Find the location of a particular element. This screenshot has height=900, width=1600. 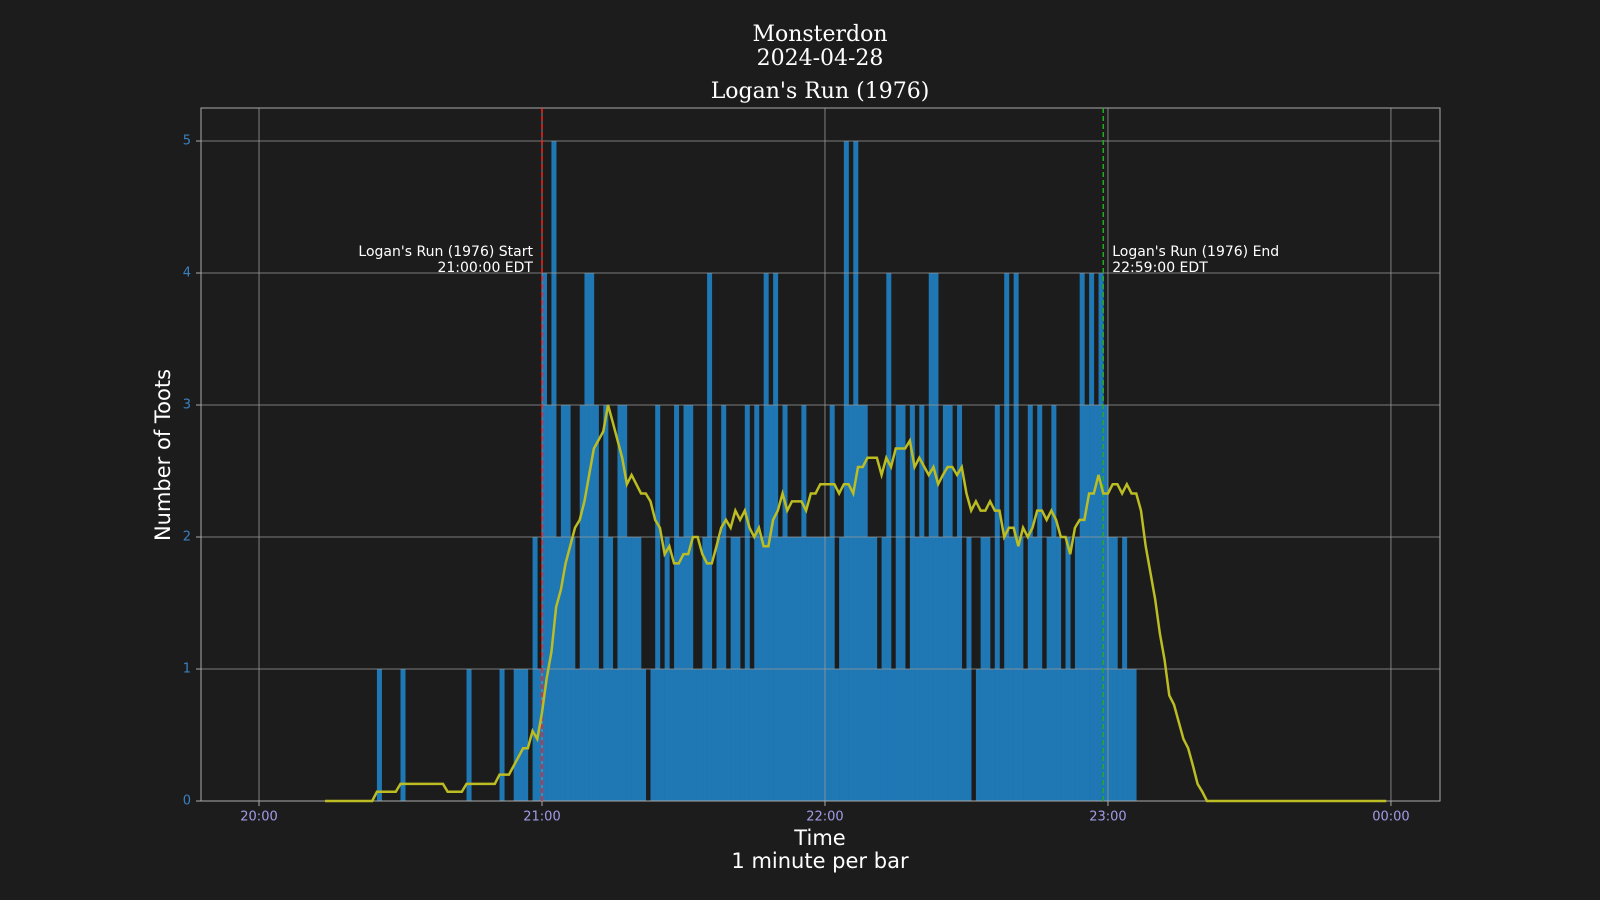

x-axis-label: Time is located at coordinates (819, 838).